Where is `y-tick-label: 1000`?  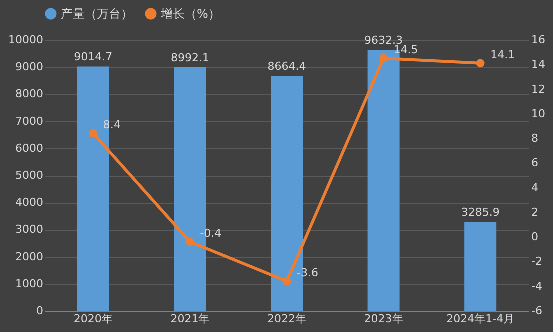
y-tick-label: 1000 is located at coordinates (30, 283).